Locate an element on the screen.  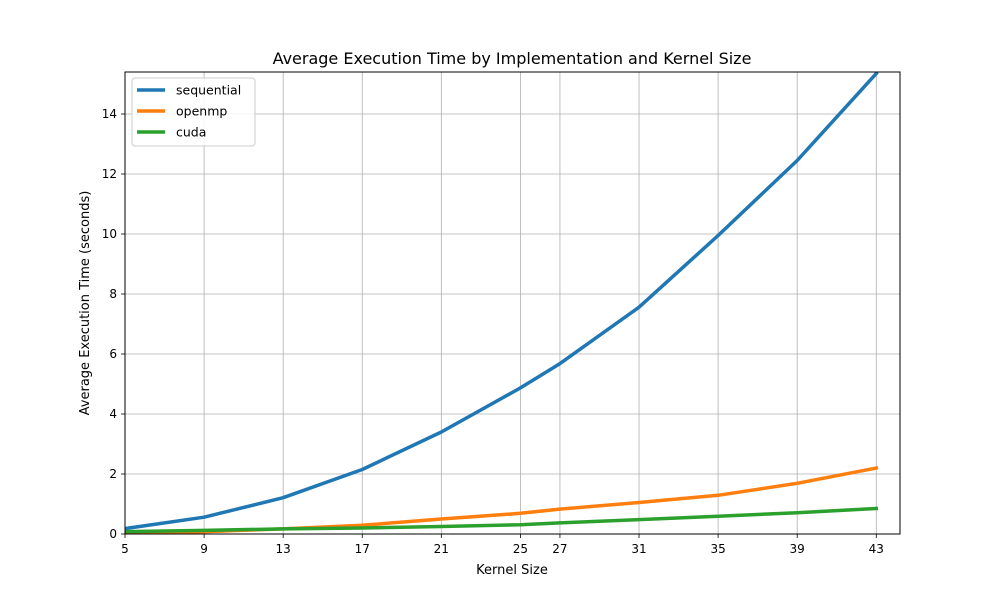
y-tick-label: 0 is located at coordinates (113, 534).